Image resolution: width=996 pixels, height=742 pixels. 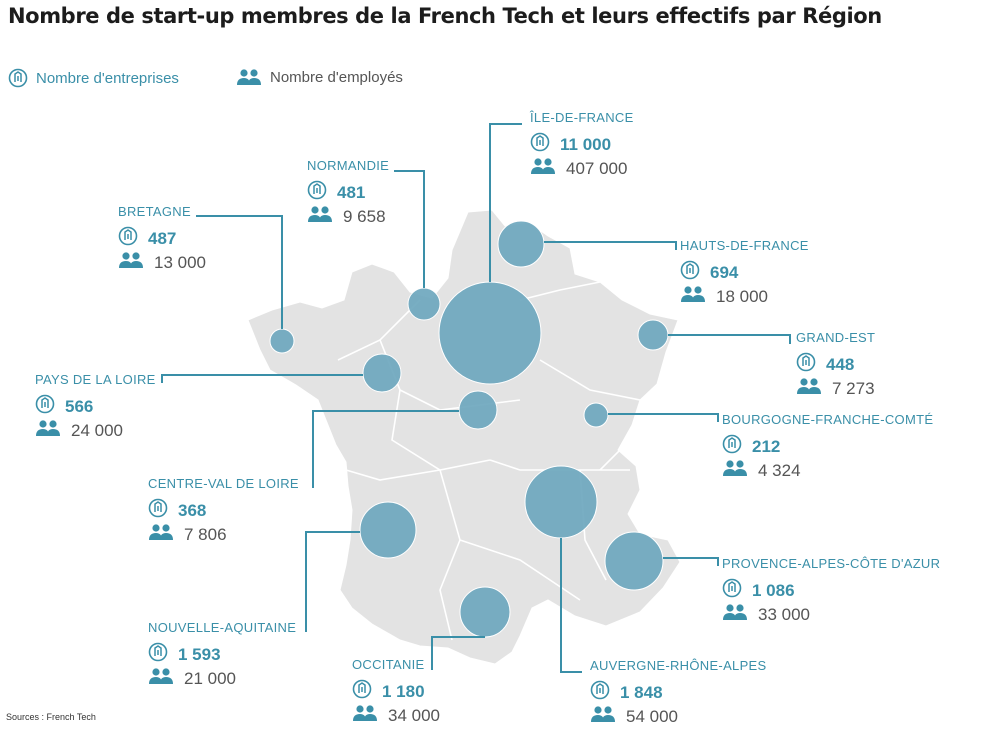 I want to click on legend-companies: Nombre d'entreprises, so click(x=93, y=78).